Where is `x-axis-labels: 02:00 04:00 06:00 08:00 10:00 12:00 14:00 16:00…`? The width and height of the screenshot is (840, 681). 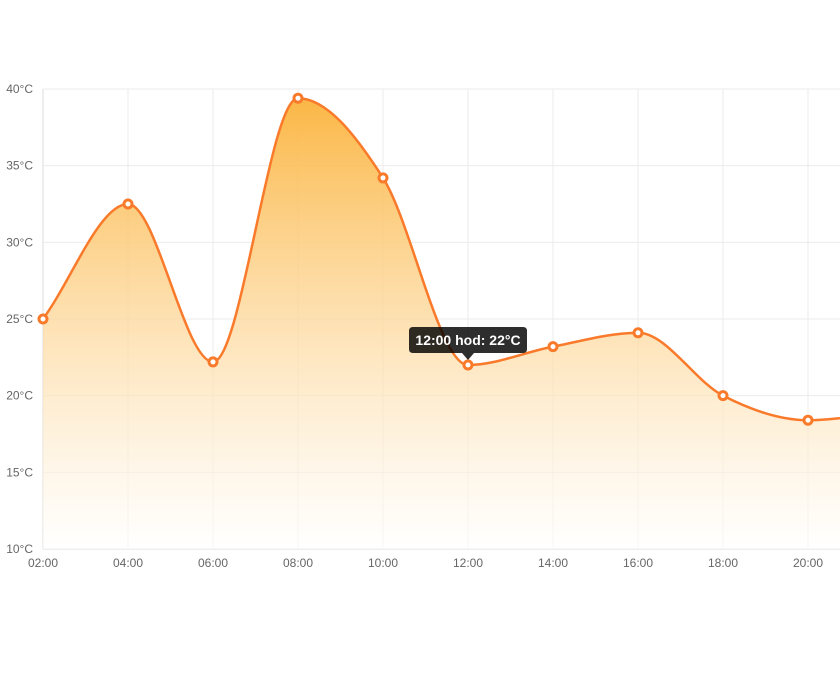
x-axis-labels: 02:00 04:00 06:00 08:00 10:00 12:00 14:00 16:00… is located at coordinates (425, 563).